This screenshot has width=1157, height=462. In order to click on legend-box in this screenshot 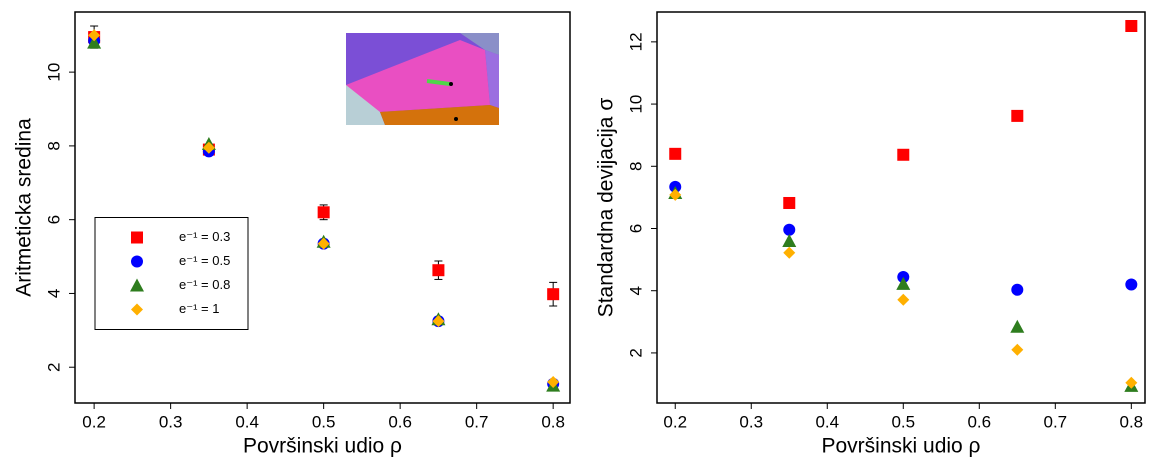, I will do `click(171, 273)`.